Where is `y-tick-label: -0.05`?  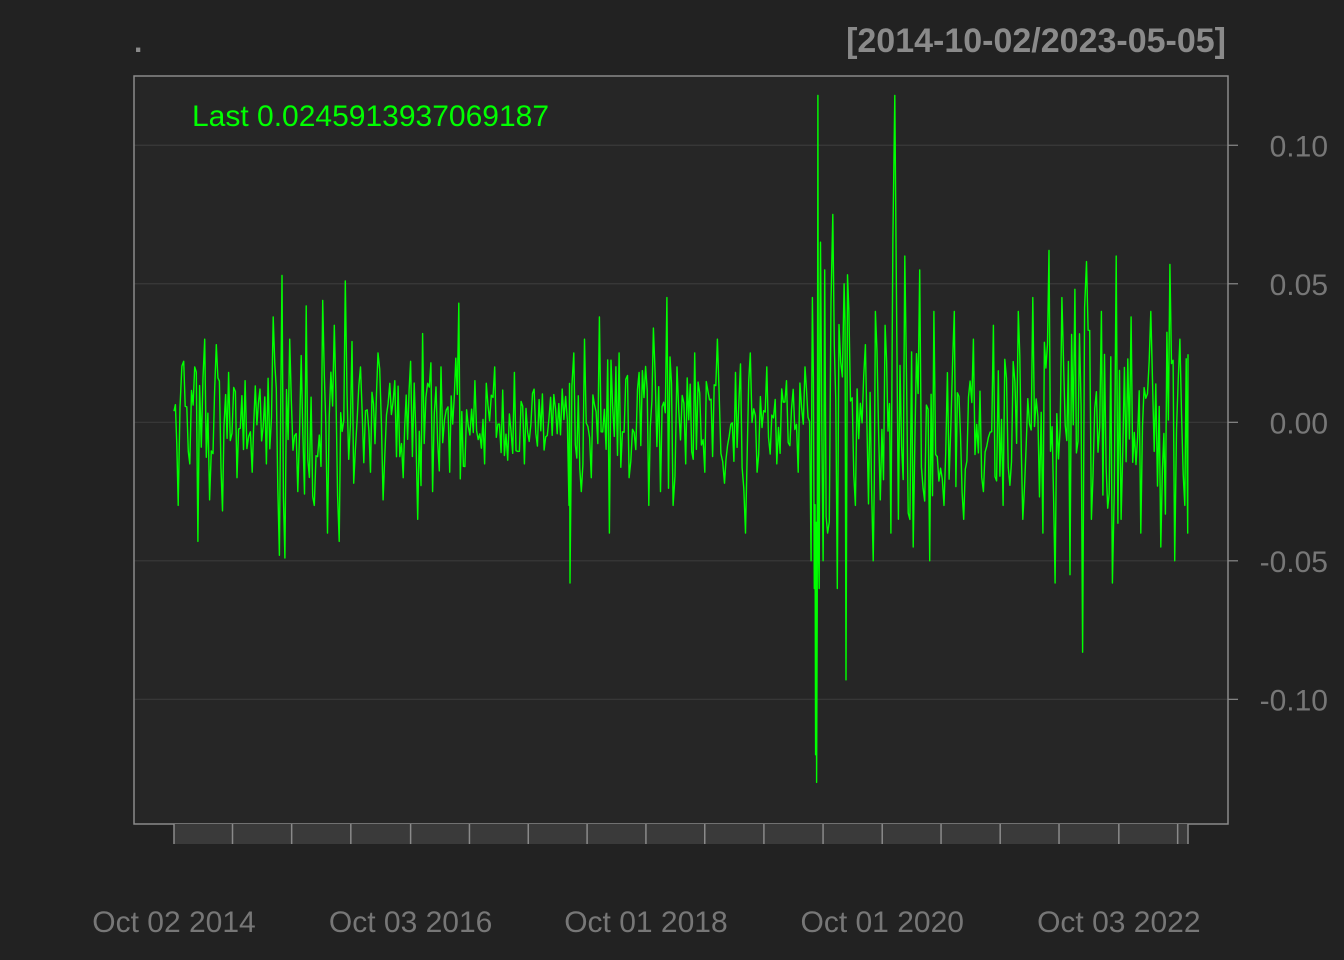 y-tick-label: -0.05 is located at coordinates (1294, 562).